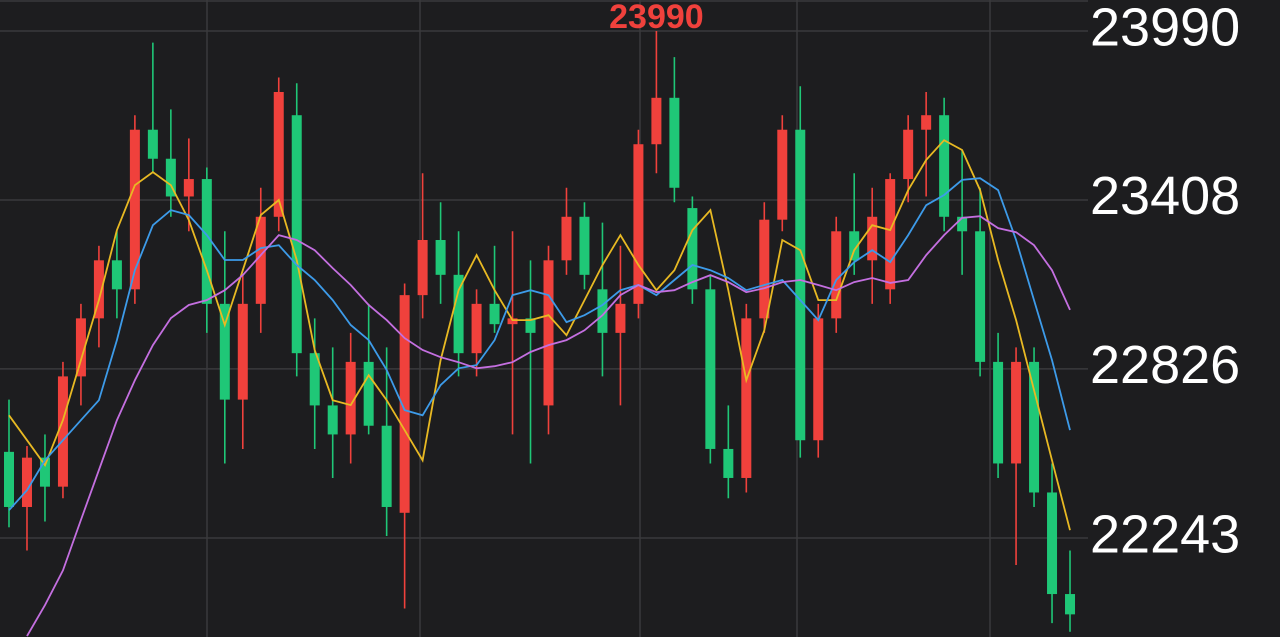  Describe the element at coordinates (1165, 196) in the screenshot. I see `y-tick-label: 23408` at that location.